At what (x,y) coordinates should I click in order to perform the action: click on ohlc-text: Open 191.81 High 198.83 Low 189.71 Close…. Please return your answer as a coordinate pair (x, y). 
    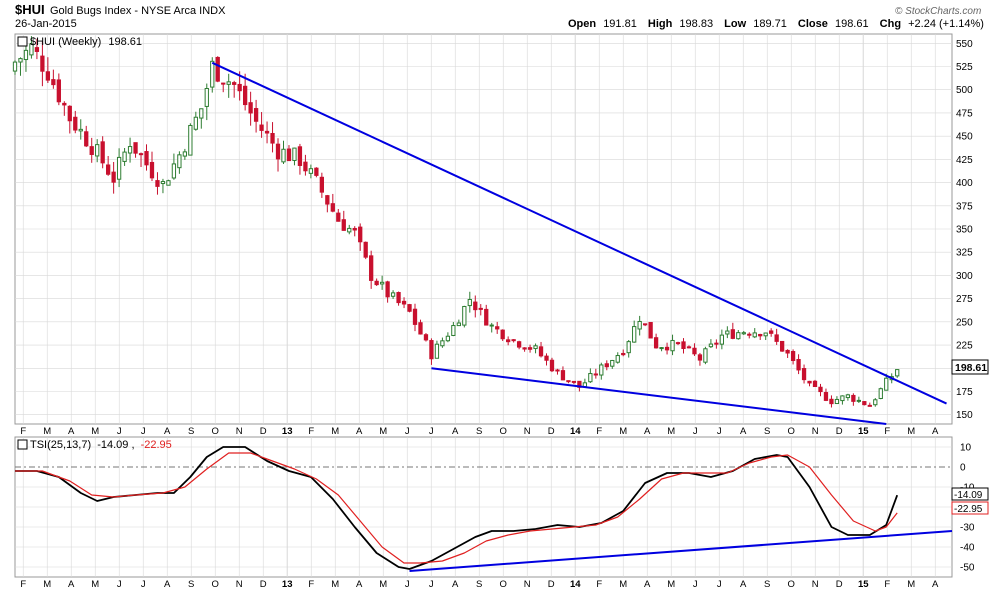
    Looking at the image, I should click on (776, 24).